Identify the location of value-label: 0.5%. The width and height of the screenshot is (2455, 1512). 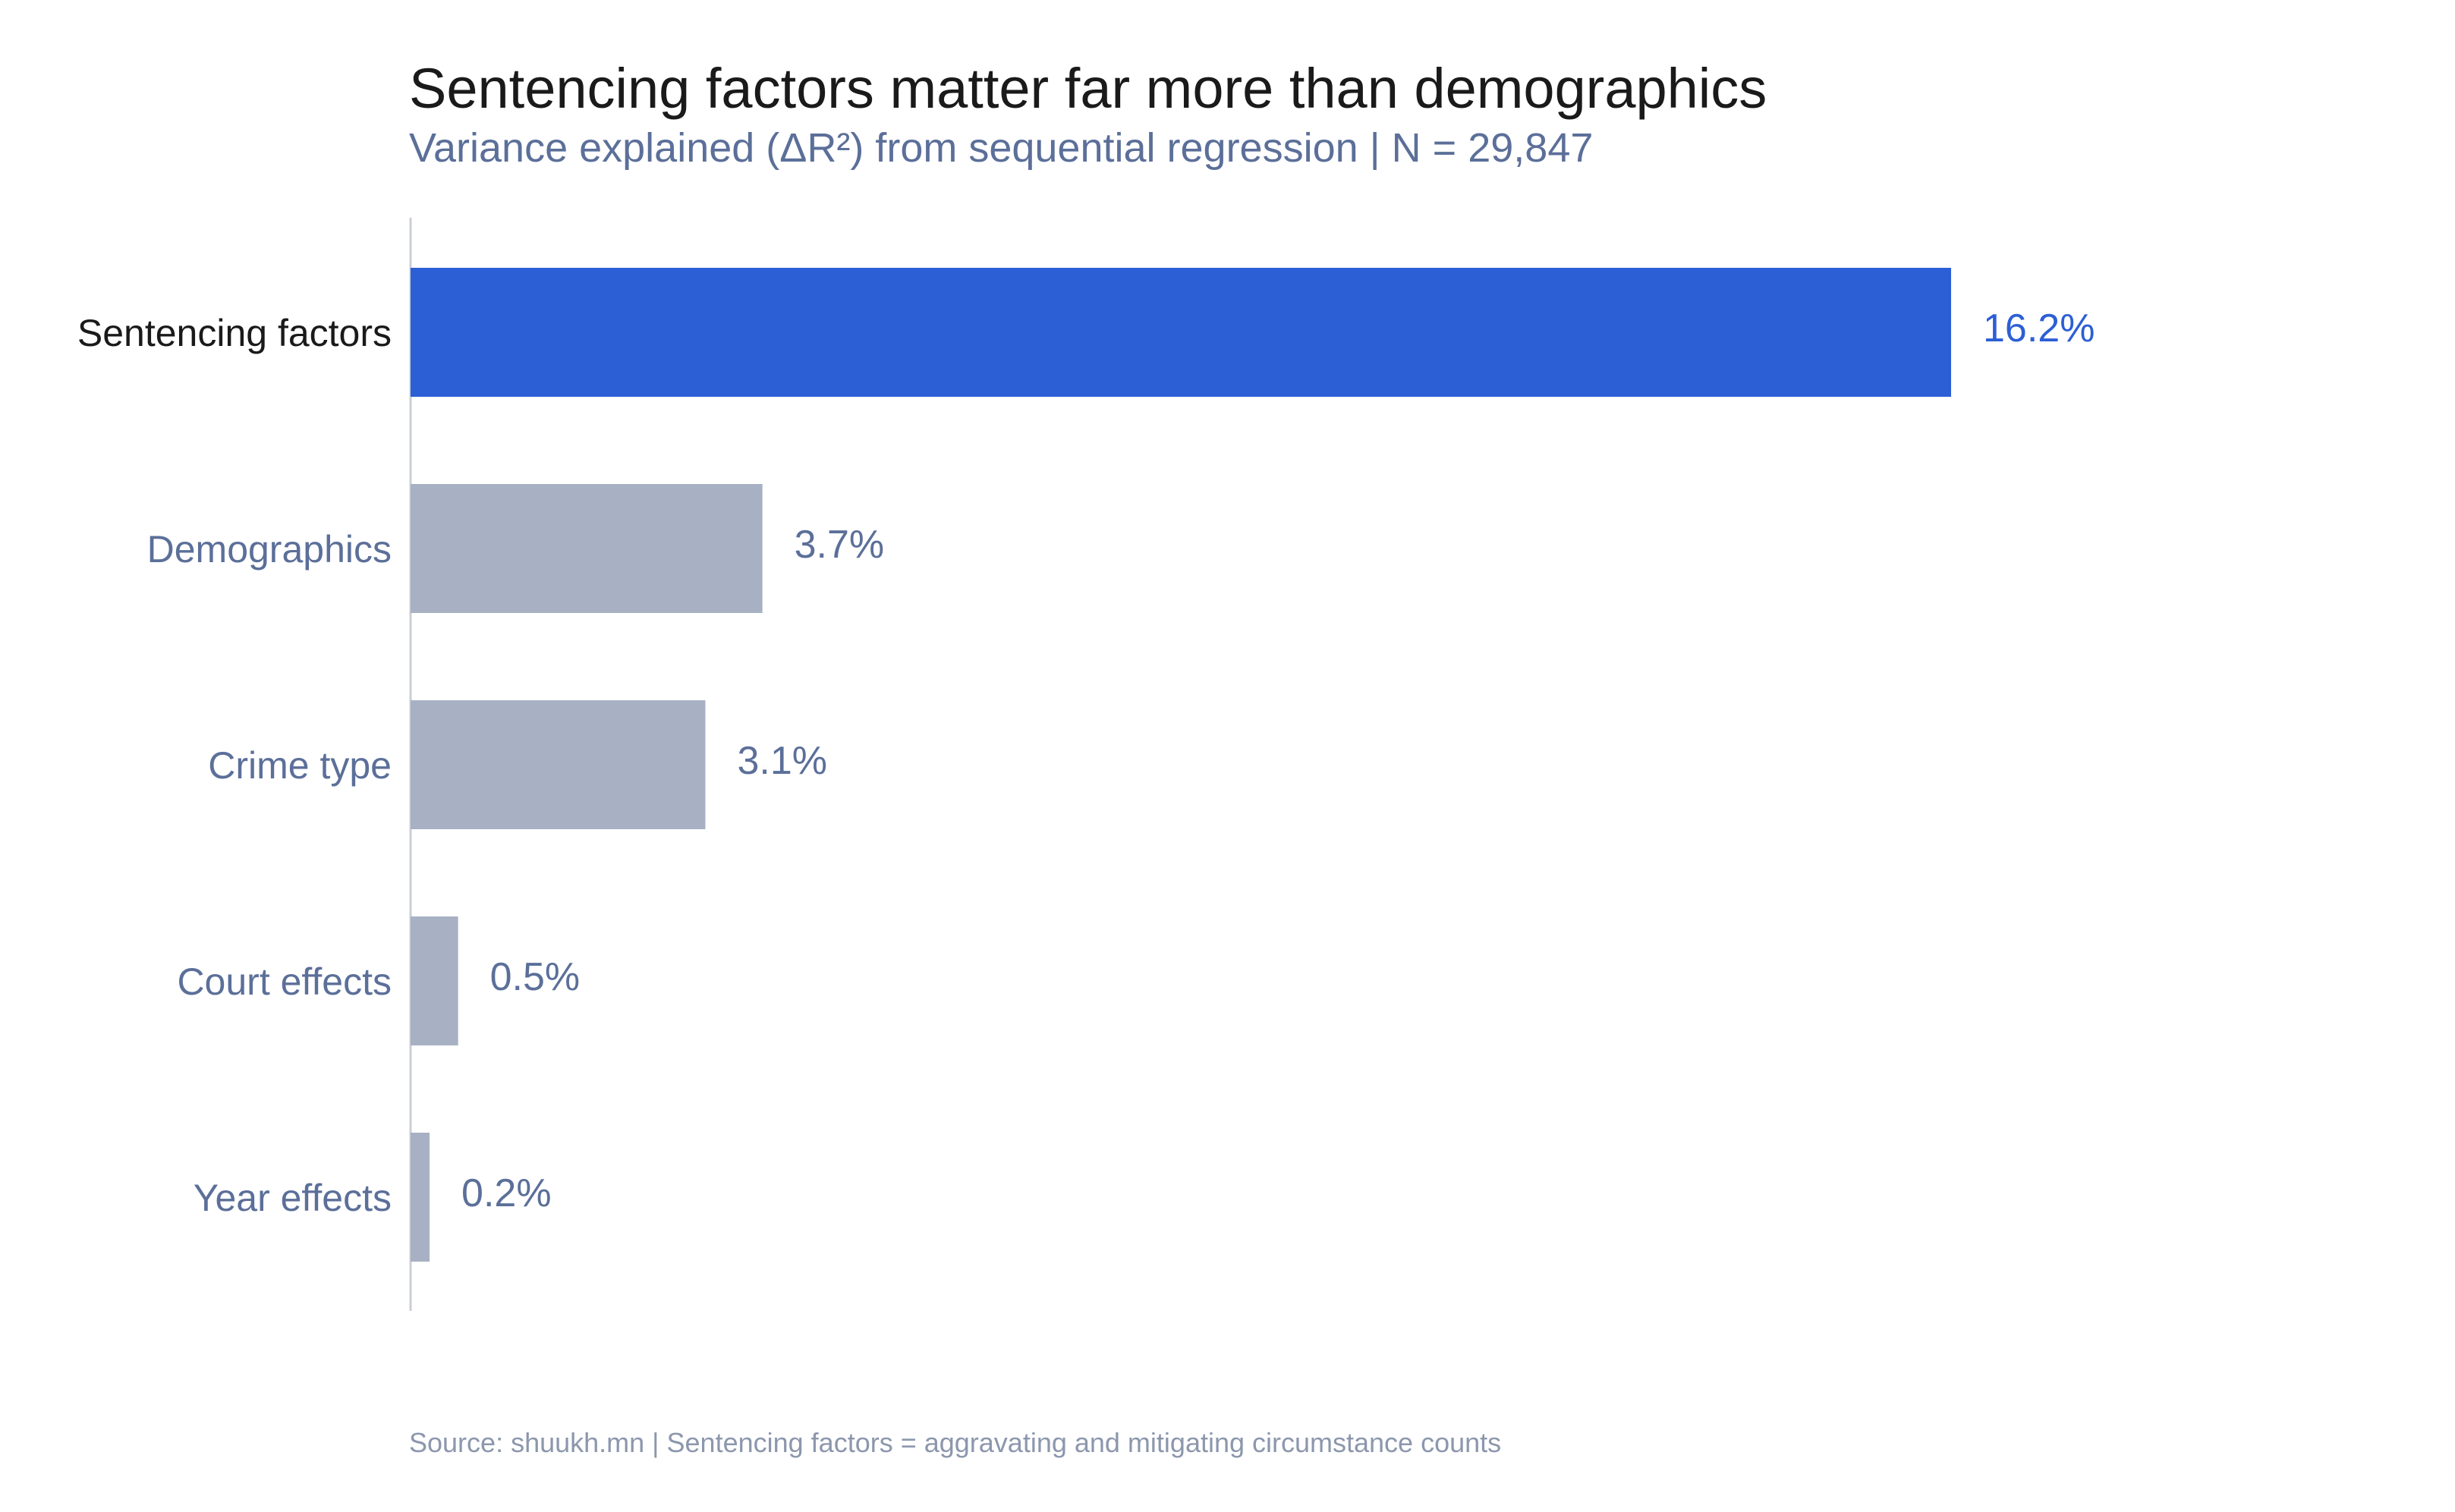
(535, 977).